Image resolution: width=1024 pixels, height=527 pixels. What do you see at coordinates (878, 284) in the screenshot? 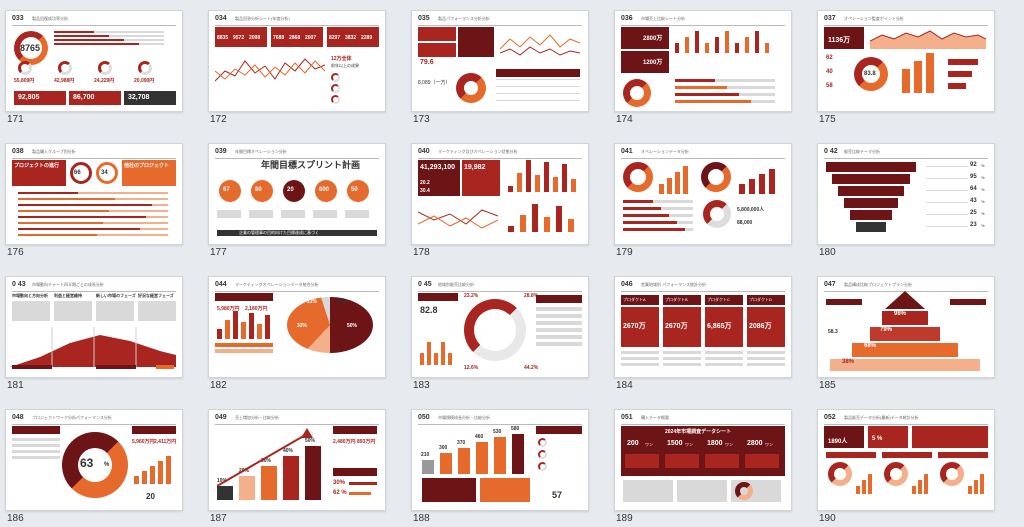
I see `slide-title: 製品構成比較プロジェクトプラン分析` at bounding box center [878, 284].